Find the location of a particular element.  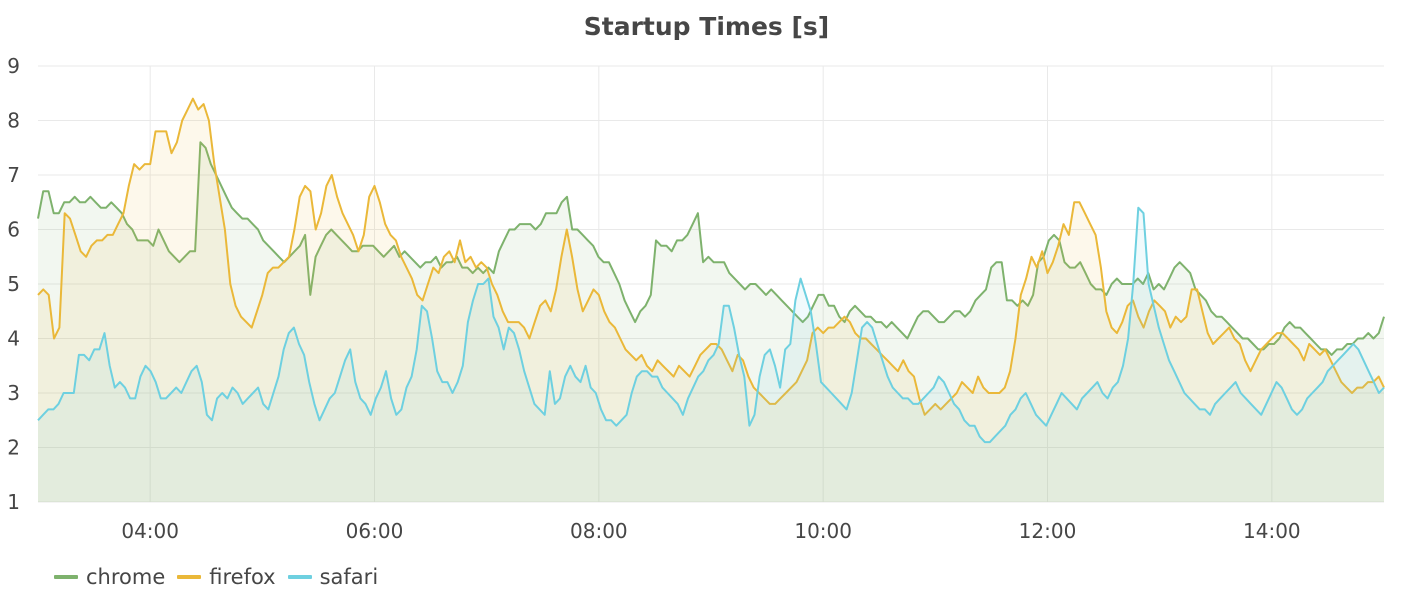

y-tick-label: 6 is located at coordinates (13, 230).